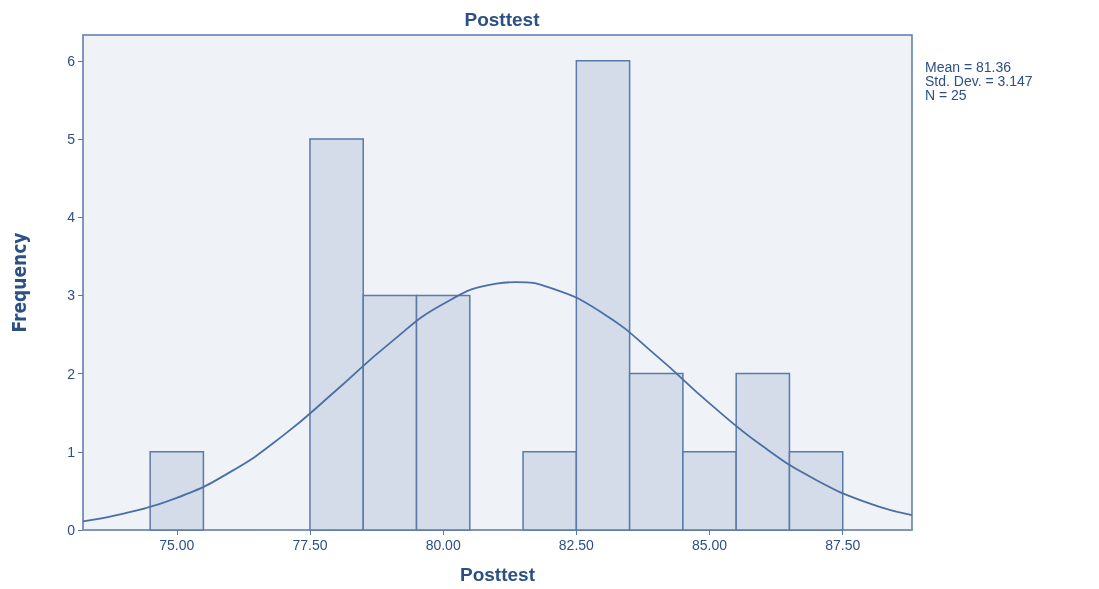  What do you see at coordinates (71, 373) in the screenshot?
I see `y-tick-label: 2` at bounding box center [71, 373].